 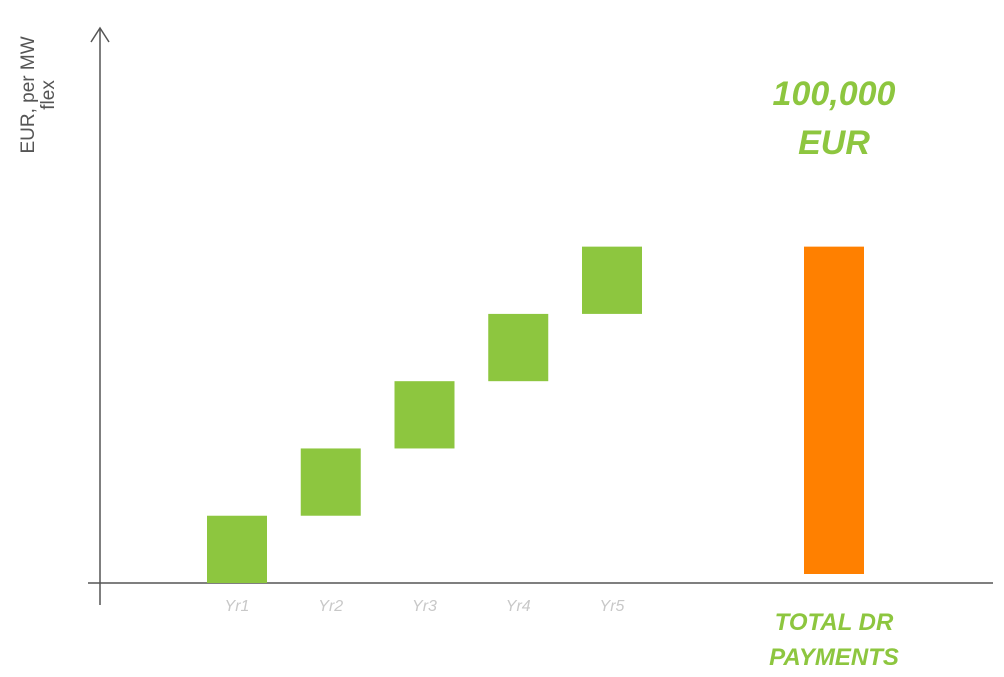 I want to click on total-label: TOTAL DR PAYMENTS, so click(x=834, y=640).